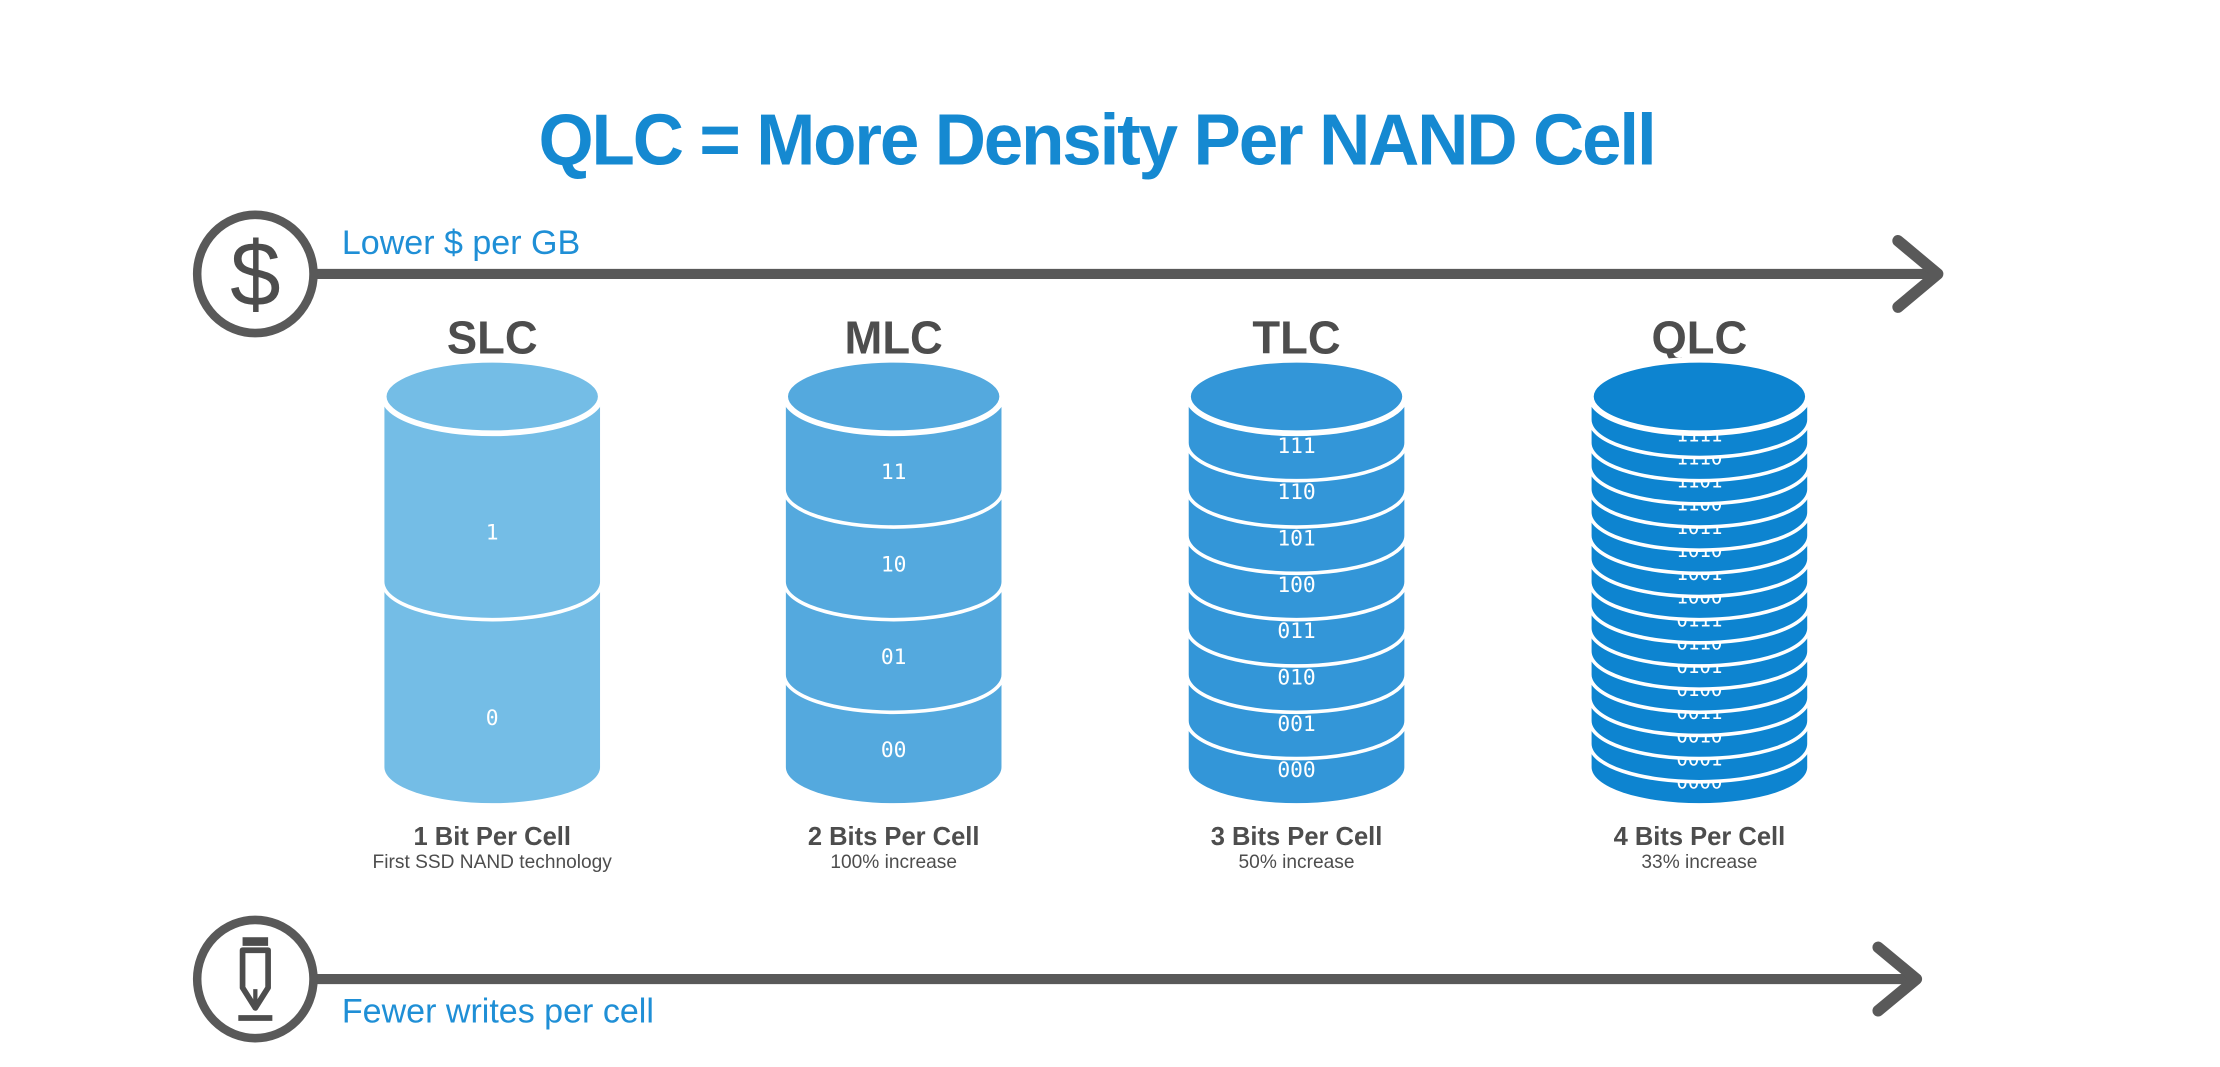  I want to click on bit-code-label: 1, so click(492, 532).